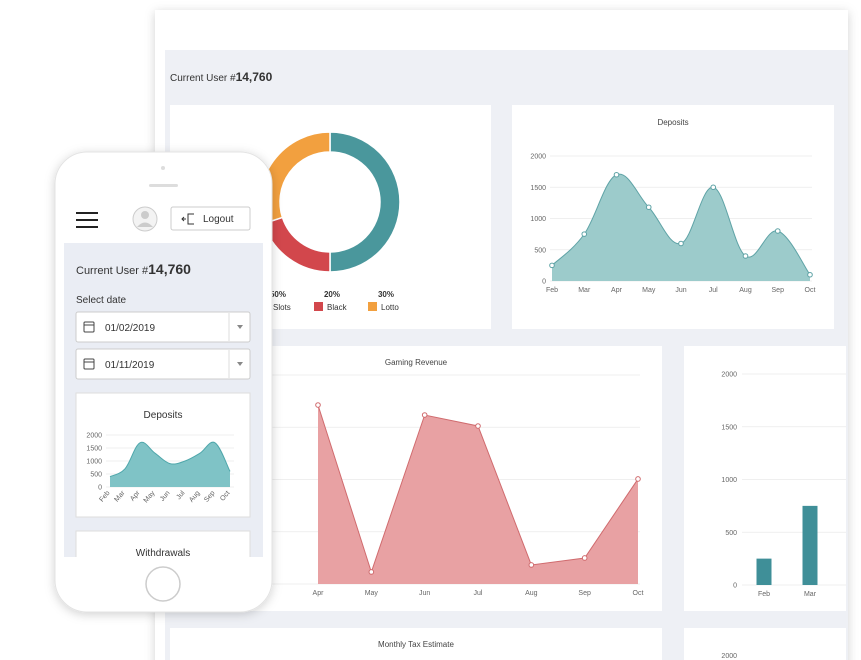  What do you see at coordinates (390, 307) in the screenshot?
I see `legend-label: Lotto` at bounding box center [390, 307].